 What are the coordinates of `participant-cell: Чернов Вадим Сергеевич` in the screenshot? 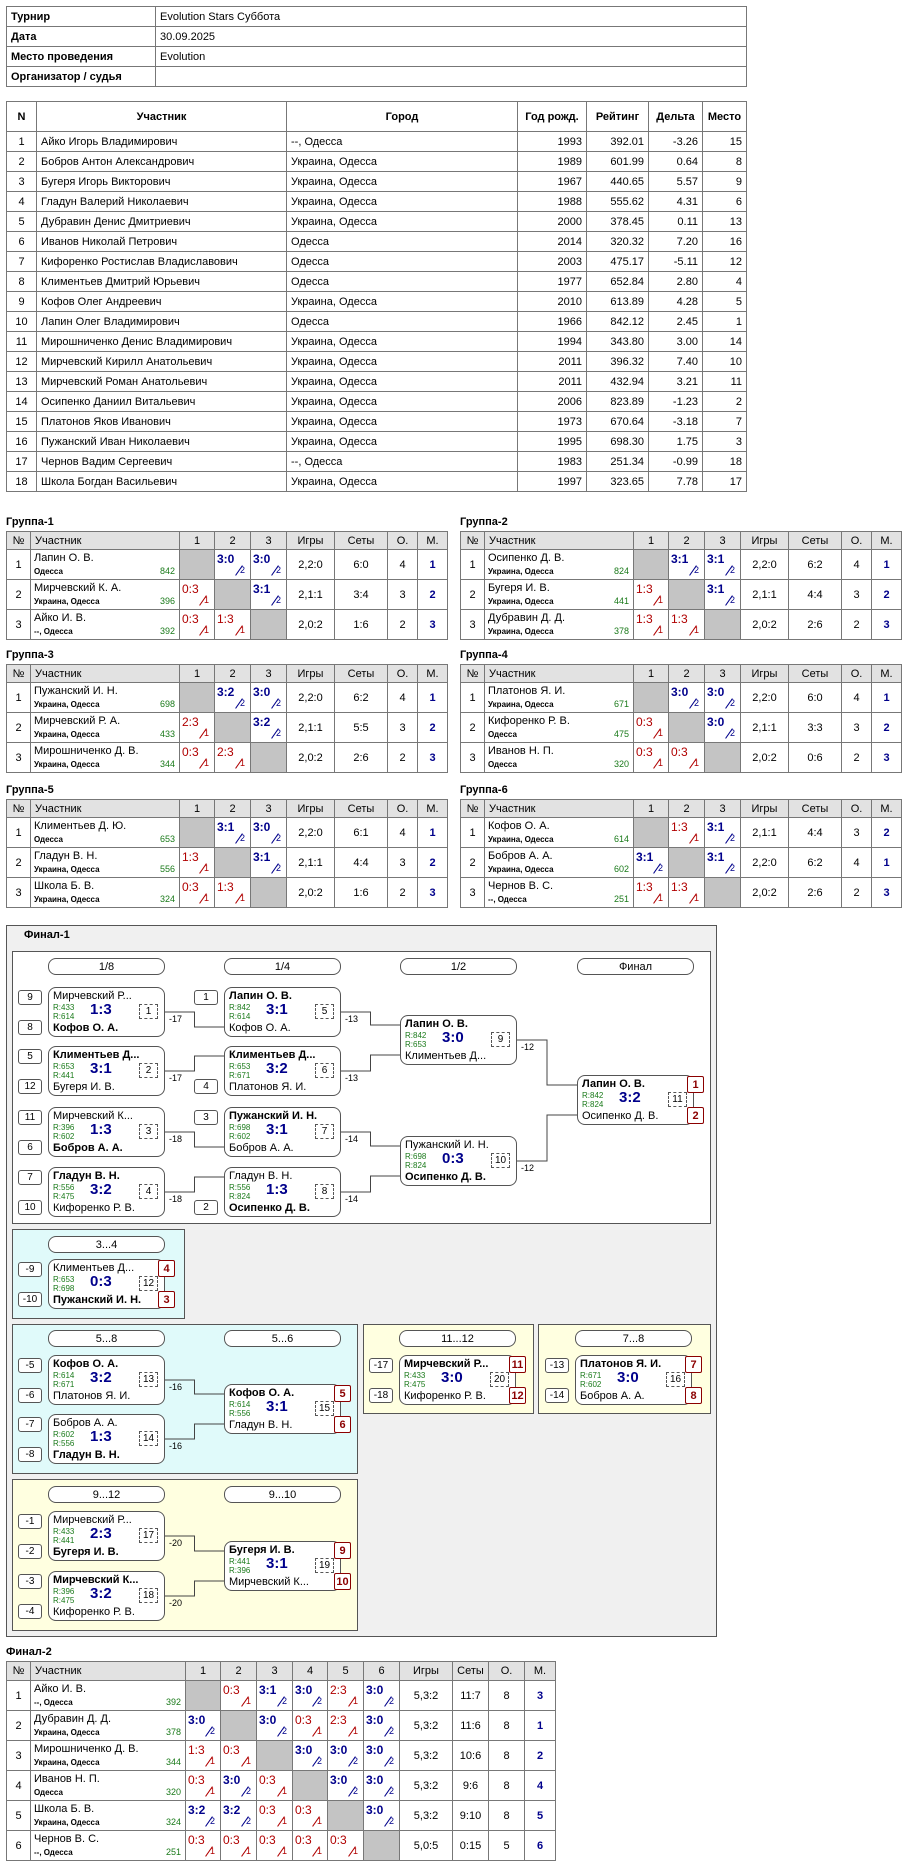 It's located at (161, 461).